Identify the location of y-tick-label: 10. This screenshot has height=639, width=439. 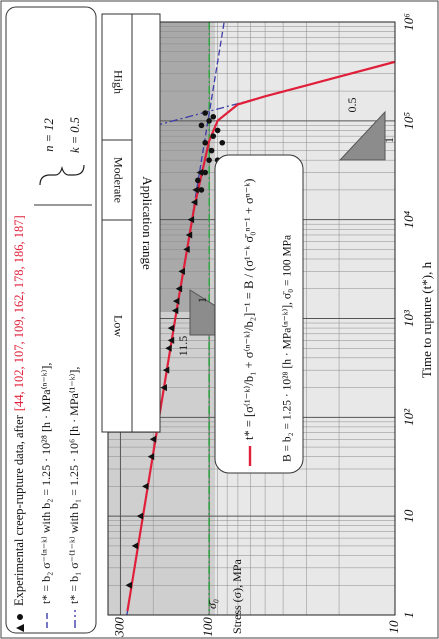
(393, 627).